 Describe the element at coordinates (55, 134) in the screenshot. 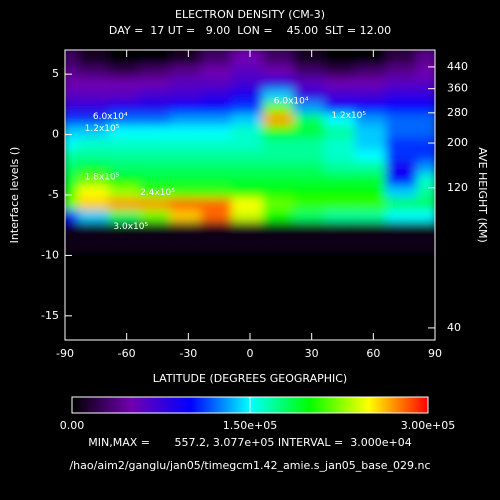

I see `y-tick-label: 0` at that location.